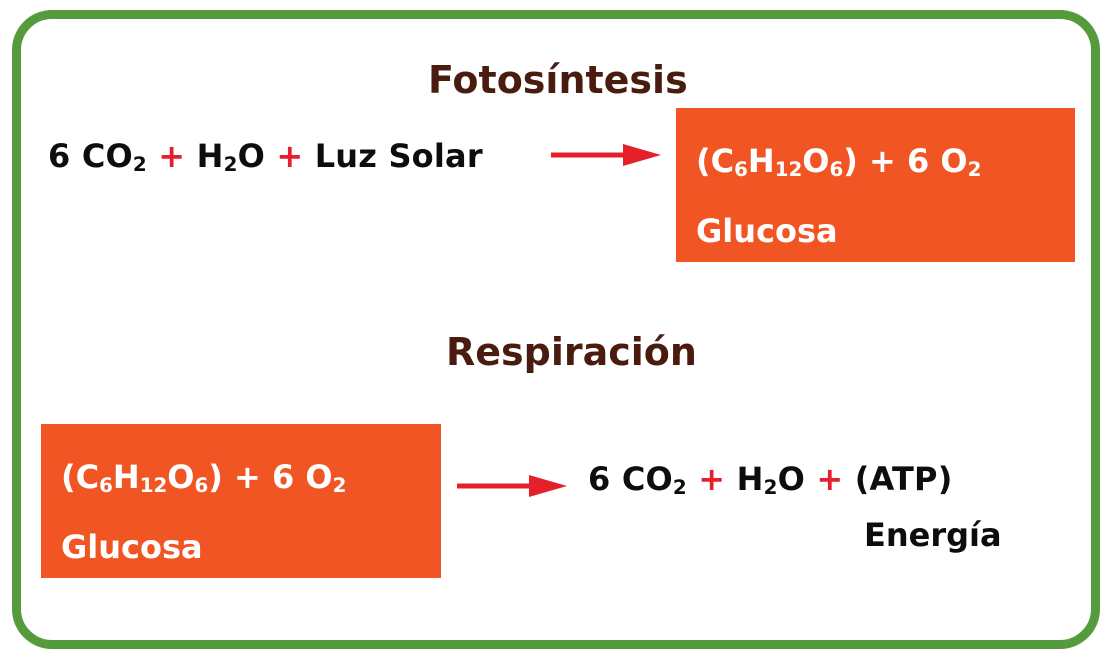 This screenshot has height=655, width=1117. I want to click on energy-label: Energía, so click(933, 535).